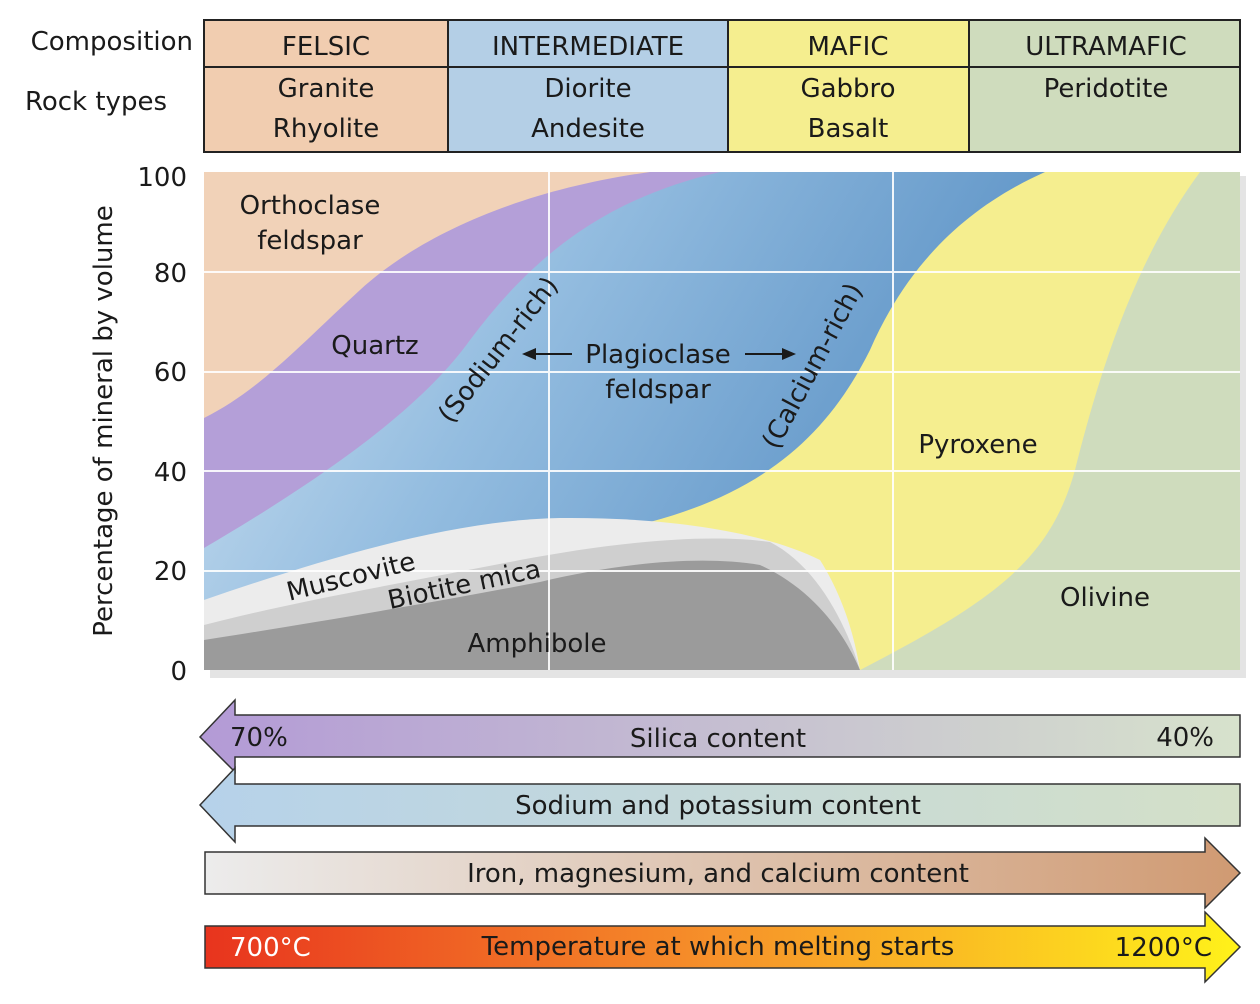 This screenshot has height=1004, width=1260. I want to click on y-axis-label: Percentage of mineral by volume, so click(104, 420).